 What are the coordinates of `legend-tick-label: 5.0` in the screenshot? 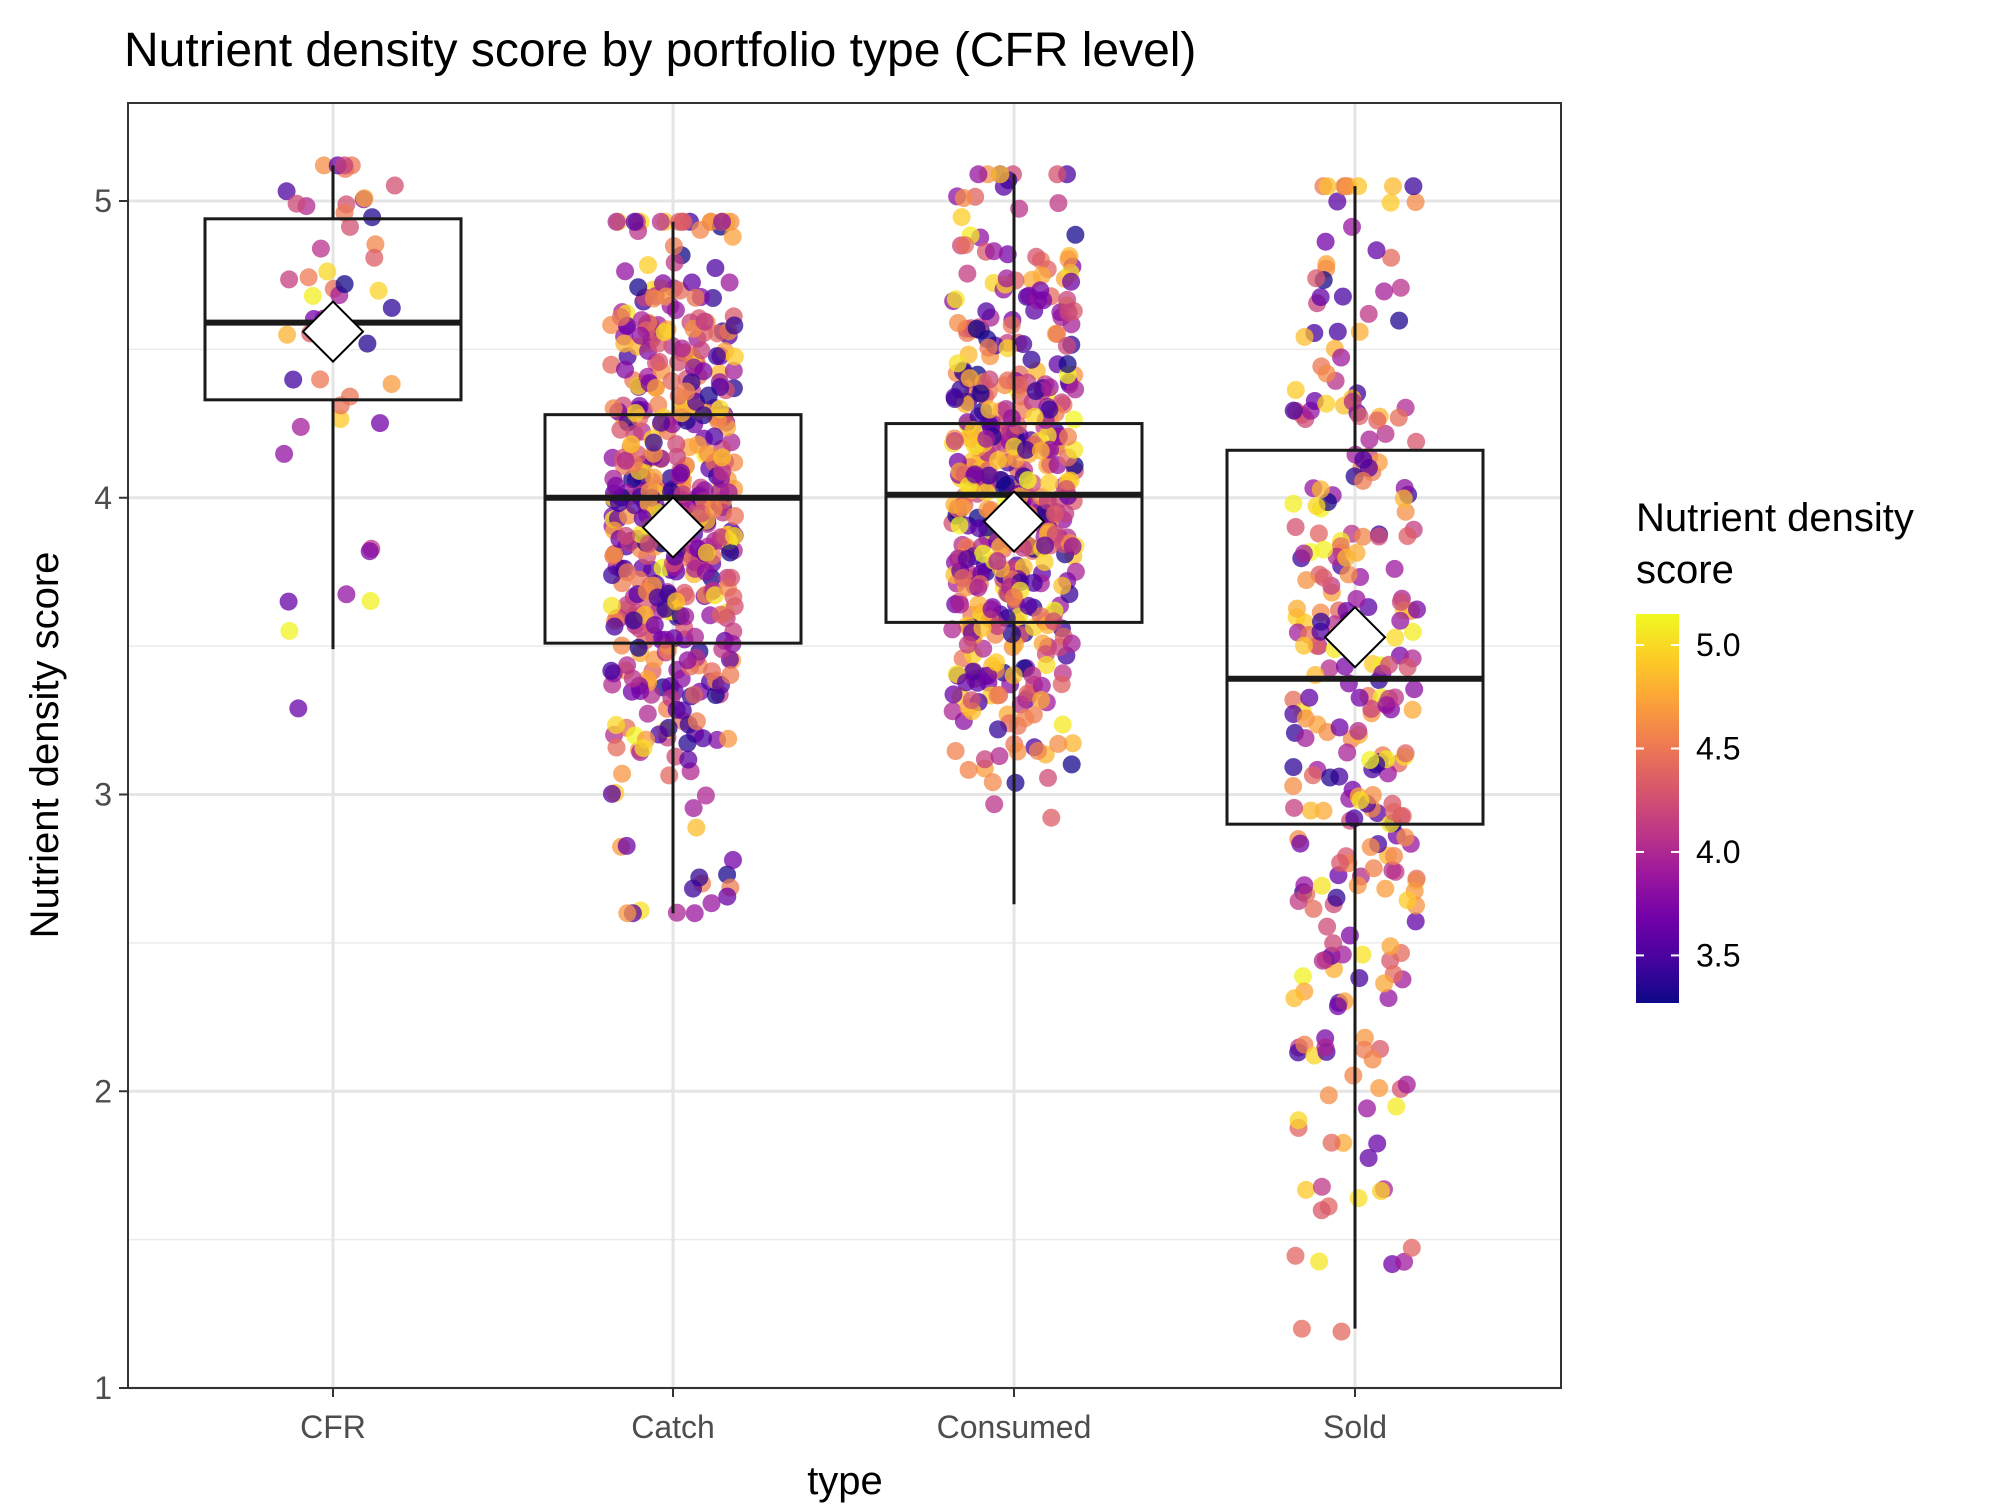 It's located at (1718, 645).